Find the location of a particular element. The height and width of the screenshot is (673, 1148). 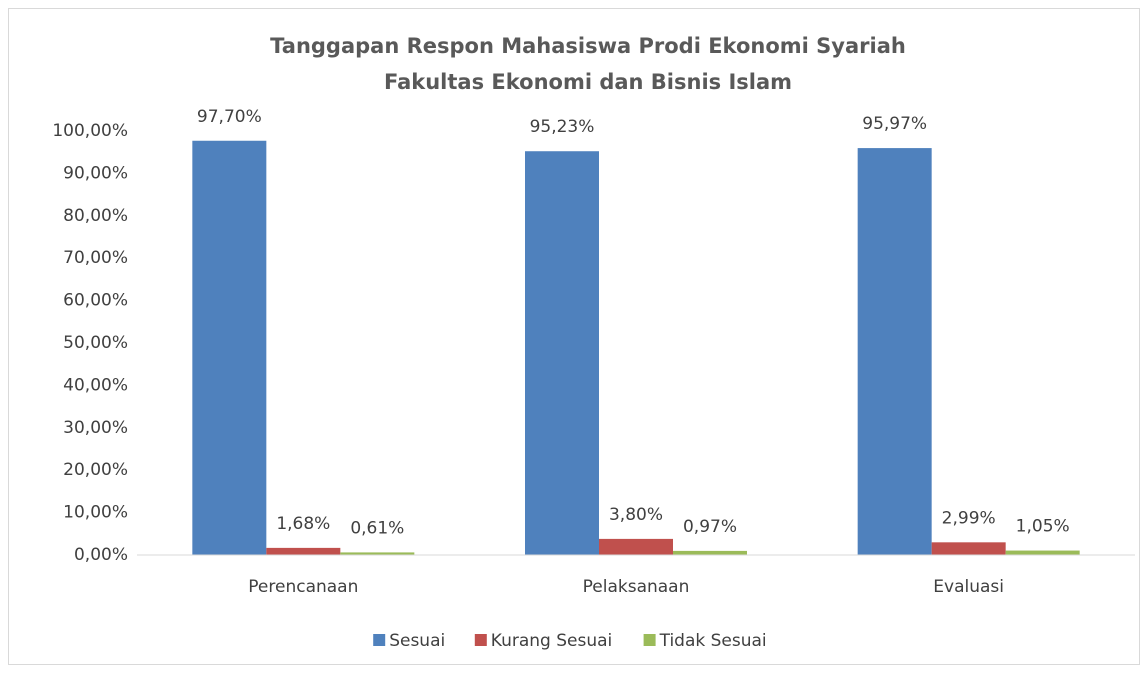

y-tick-label: 40,00% is located at coordinates (95, 385).